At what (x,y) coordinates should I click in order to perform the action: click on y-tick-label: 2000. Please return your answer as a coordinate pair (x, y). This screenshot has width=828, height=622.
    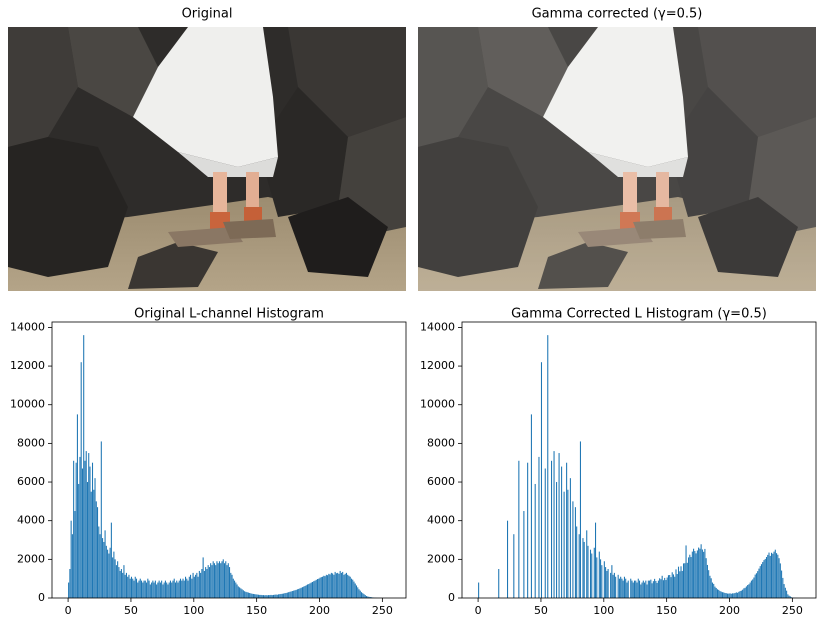
    Looking at the image, I should click on (441, 558).